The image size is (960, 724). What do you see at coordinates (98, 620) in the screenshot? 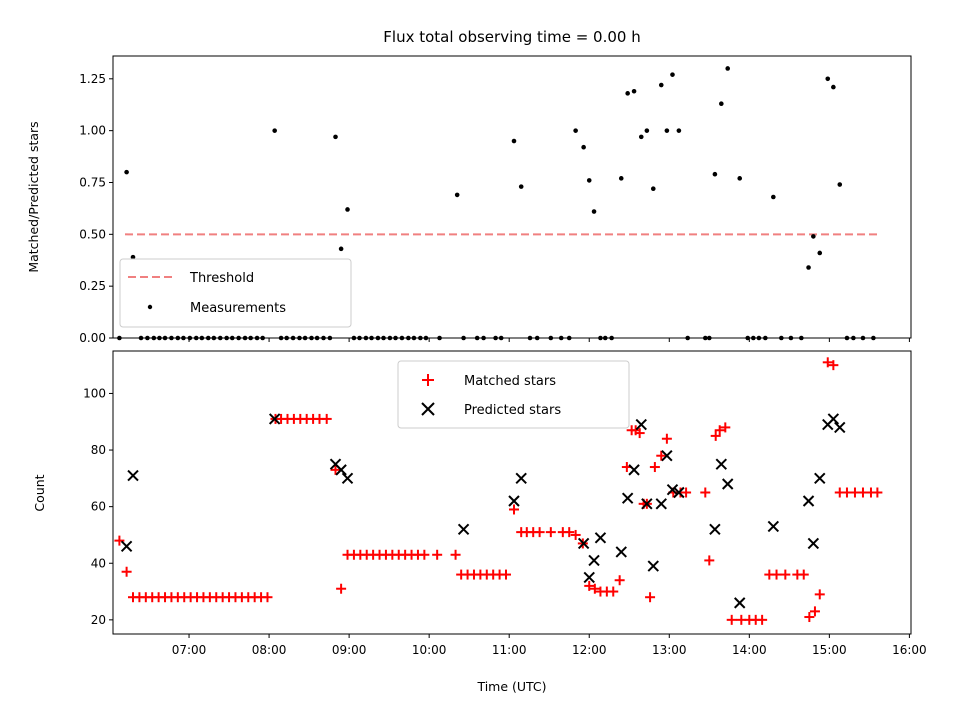
I see `y-tick-label: 20` at bounding box center [98, 620].